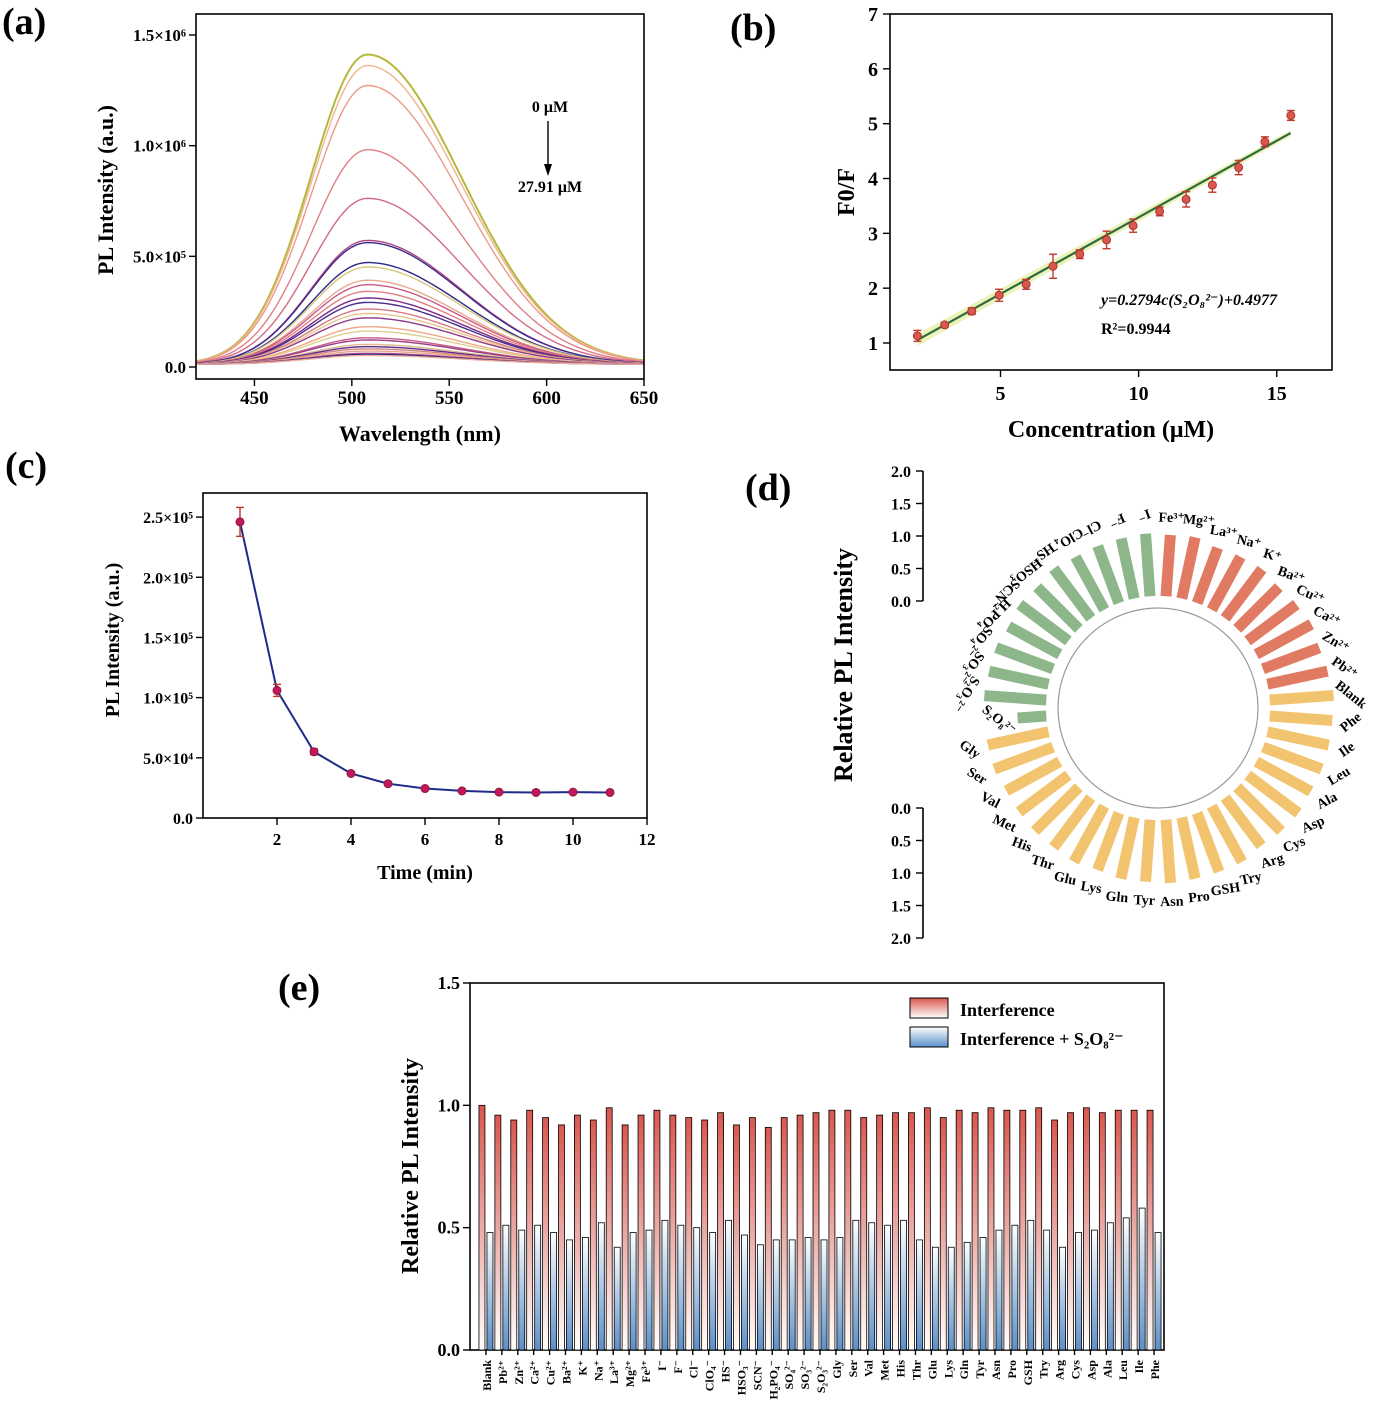 The image size is (1374, 1411). Describe the element at coordinates (1188, 300) in the screenshot. I see `panel-b-equation: y=0.2794c(S₂O₈²⁻)+0.4977` at that location.